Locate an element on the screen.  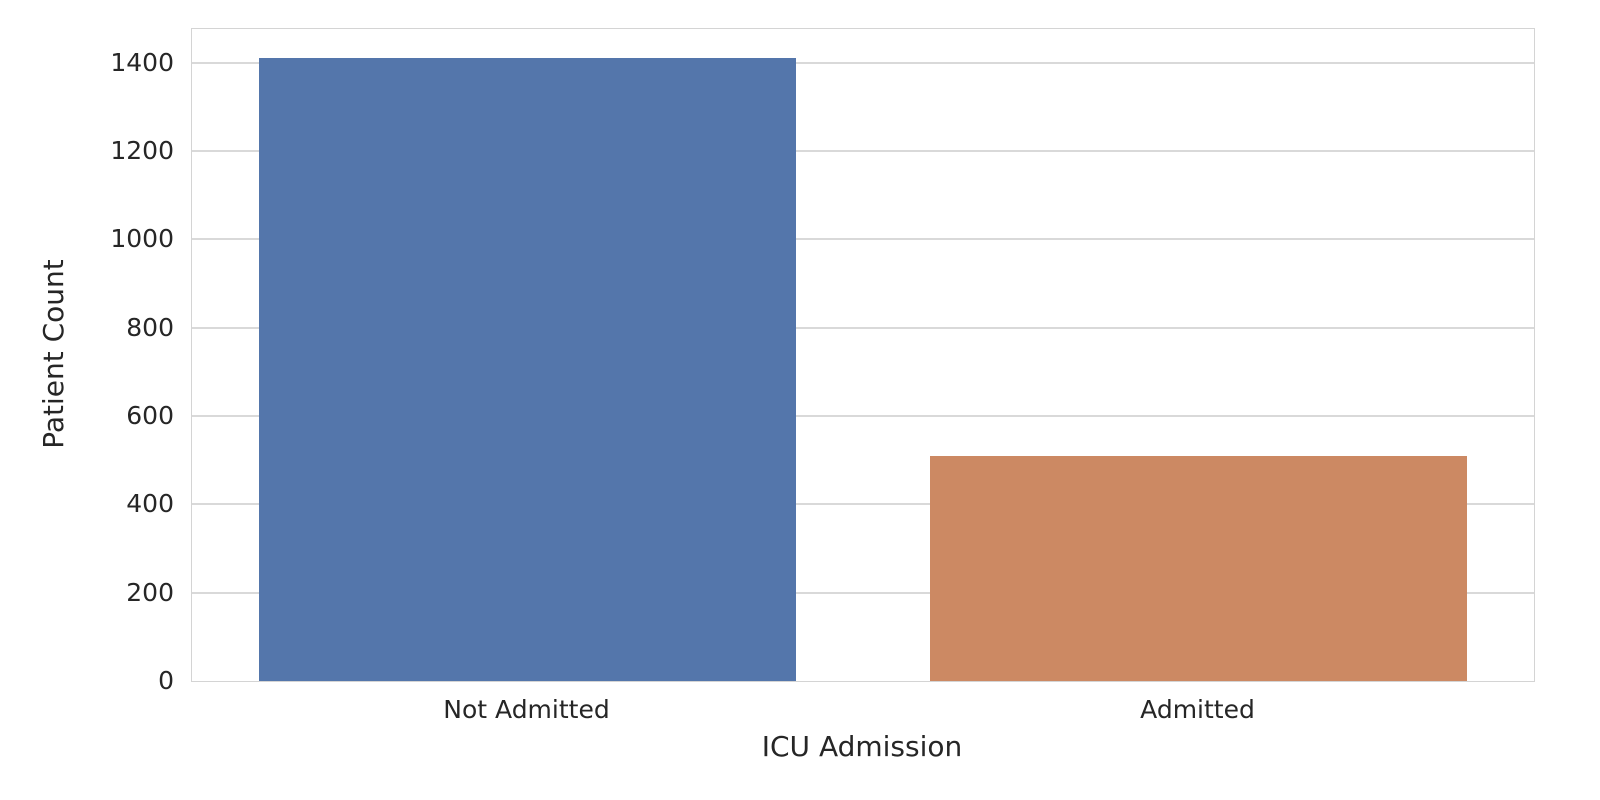
y-tick-label-1400: 1400 is located at coordinates (142, 62).